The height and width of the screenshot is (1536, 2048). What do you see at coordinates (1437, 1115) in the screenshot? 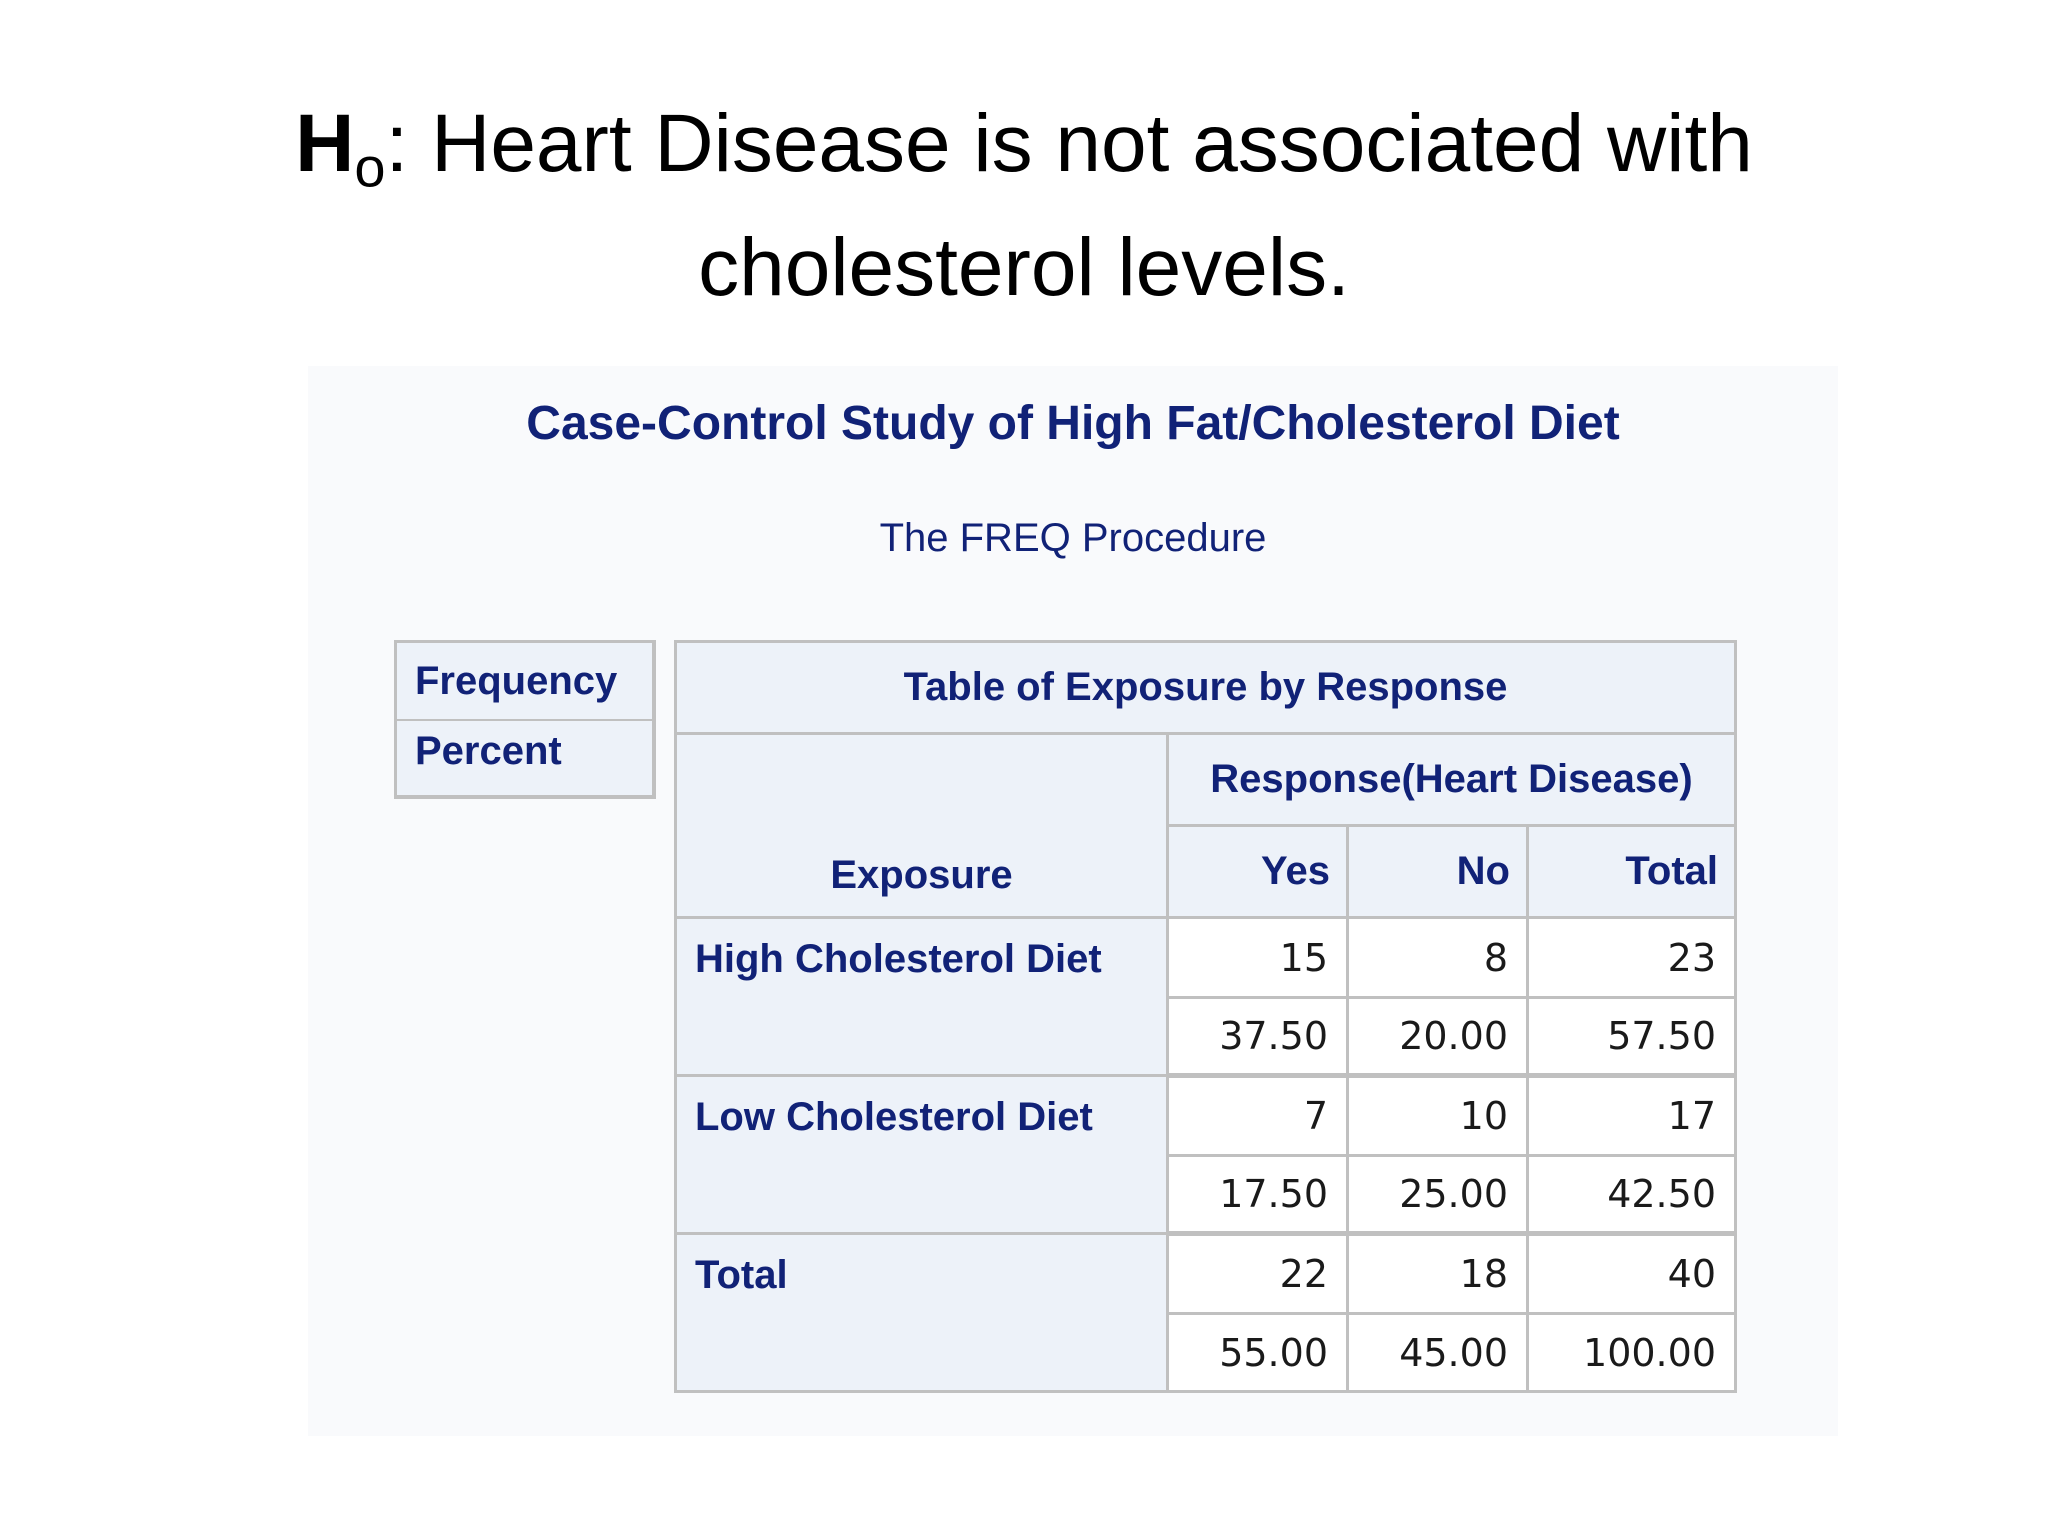
I see `freq-cell: 10` at bounding box center [1437, 1115].